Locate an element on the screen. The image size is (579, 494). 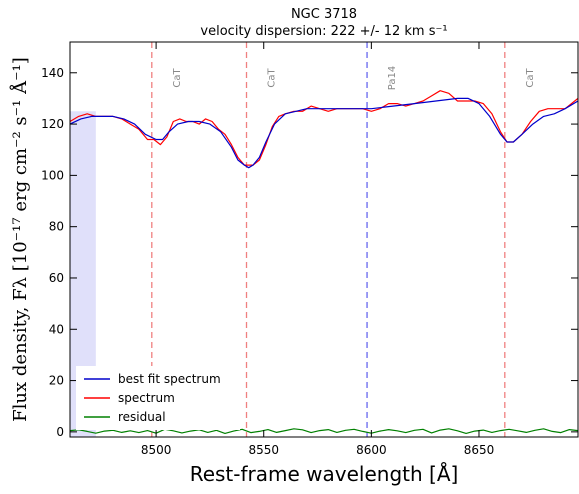
y-tick-label-2: 40 is located at coordinates (56, 329).